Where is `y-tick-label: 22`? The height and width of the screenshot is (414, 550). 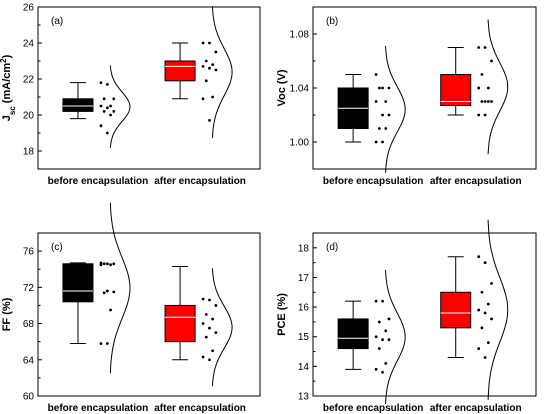
y-tick-label: 22 is located at coordinates (29, 80).